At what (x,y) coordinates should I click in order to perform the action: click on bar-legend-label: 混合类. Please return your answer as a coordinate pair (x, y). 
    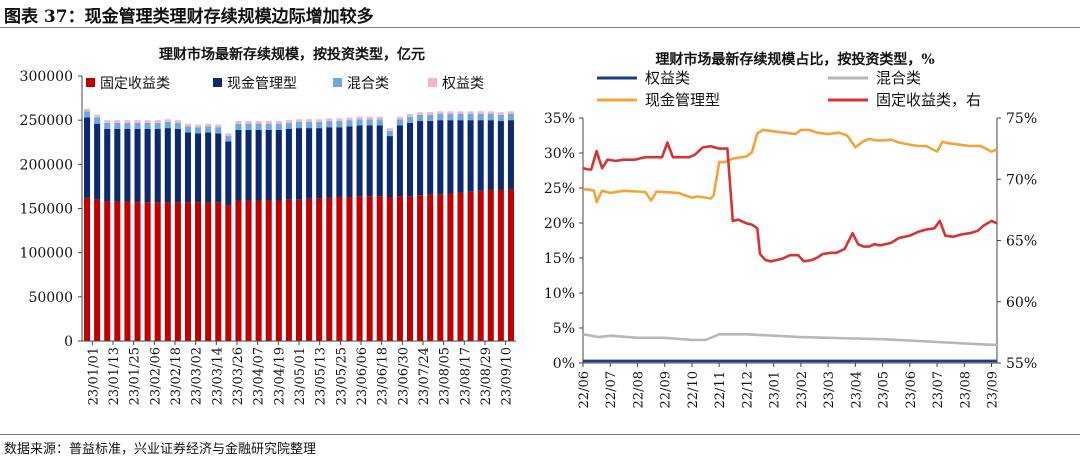
    Looking at the image, I should click on (368, 84).